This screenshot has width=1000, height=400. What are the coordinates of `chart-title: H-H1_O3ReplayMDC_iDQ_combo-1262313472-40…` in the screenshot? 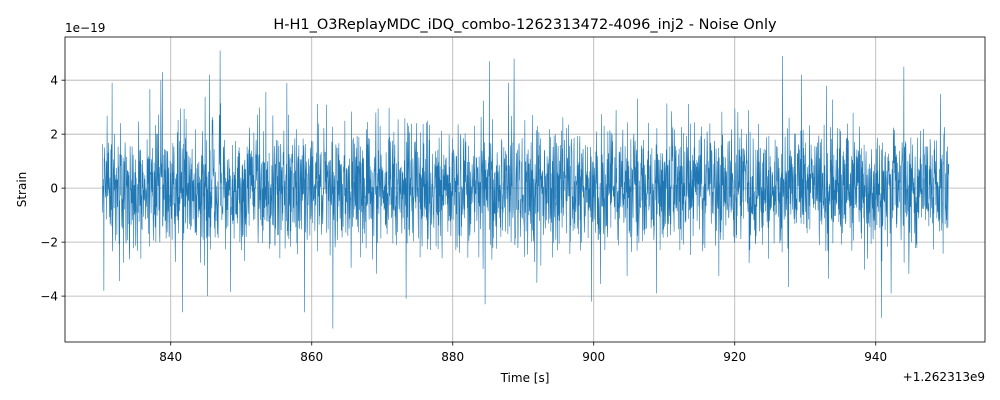 It's located at (525, 25).